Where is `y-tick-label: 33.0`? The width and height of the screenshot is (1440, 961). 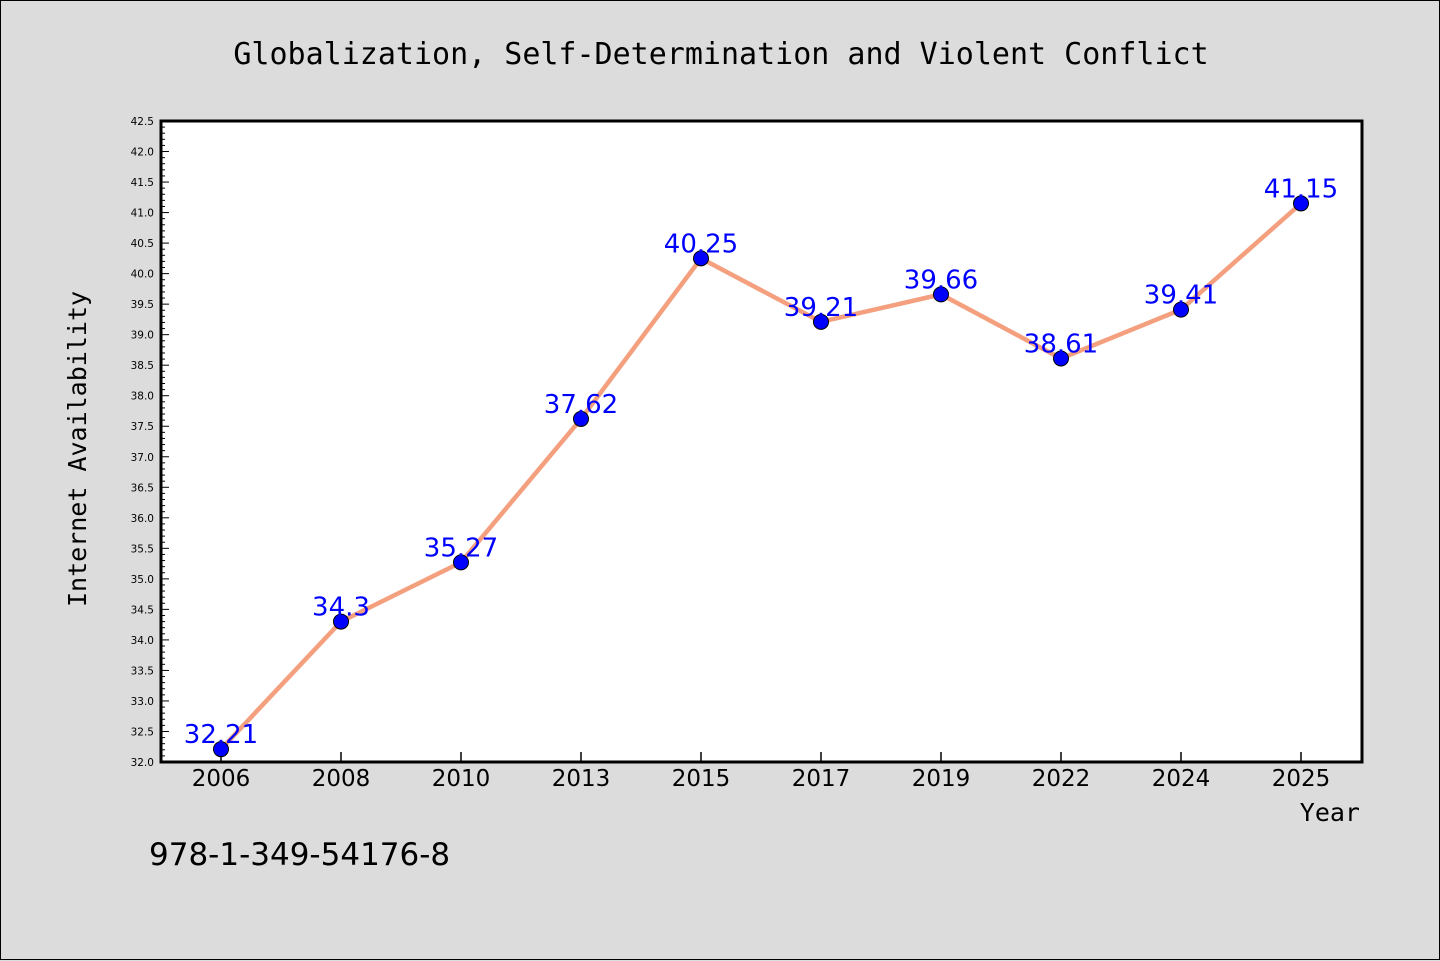
y-tick-label: 33.0 is located at coordinates (142, 702).